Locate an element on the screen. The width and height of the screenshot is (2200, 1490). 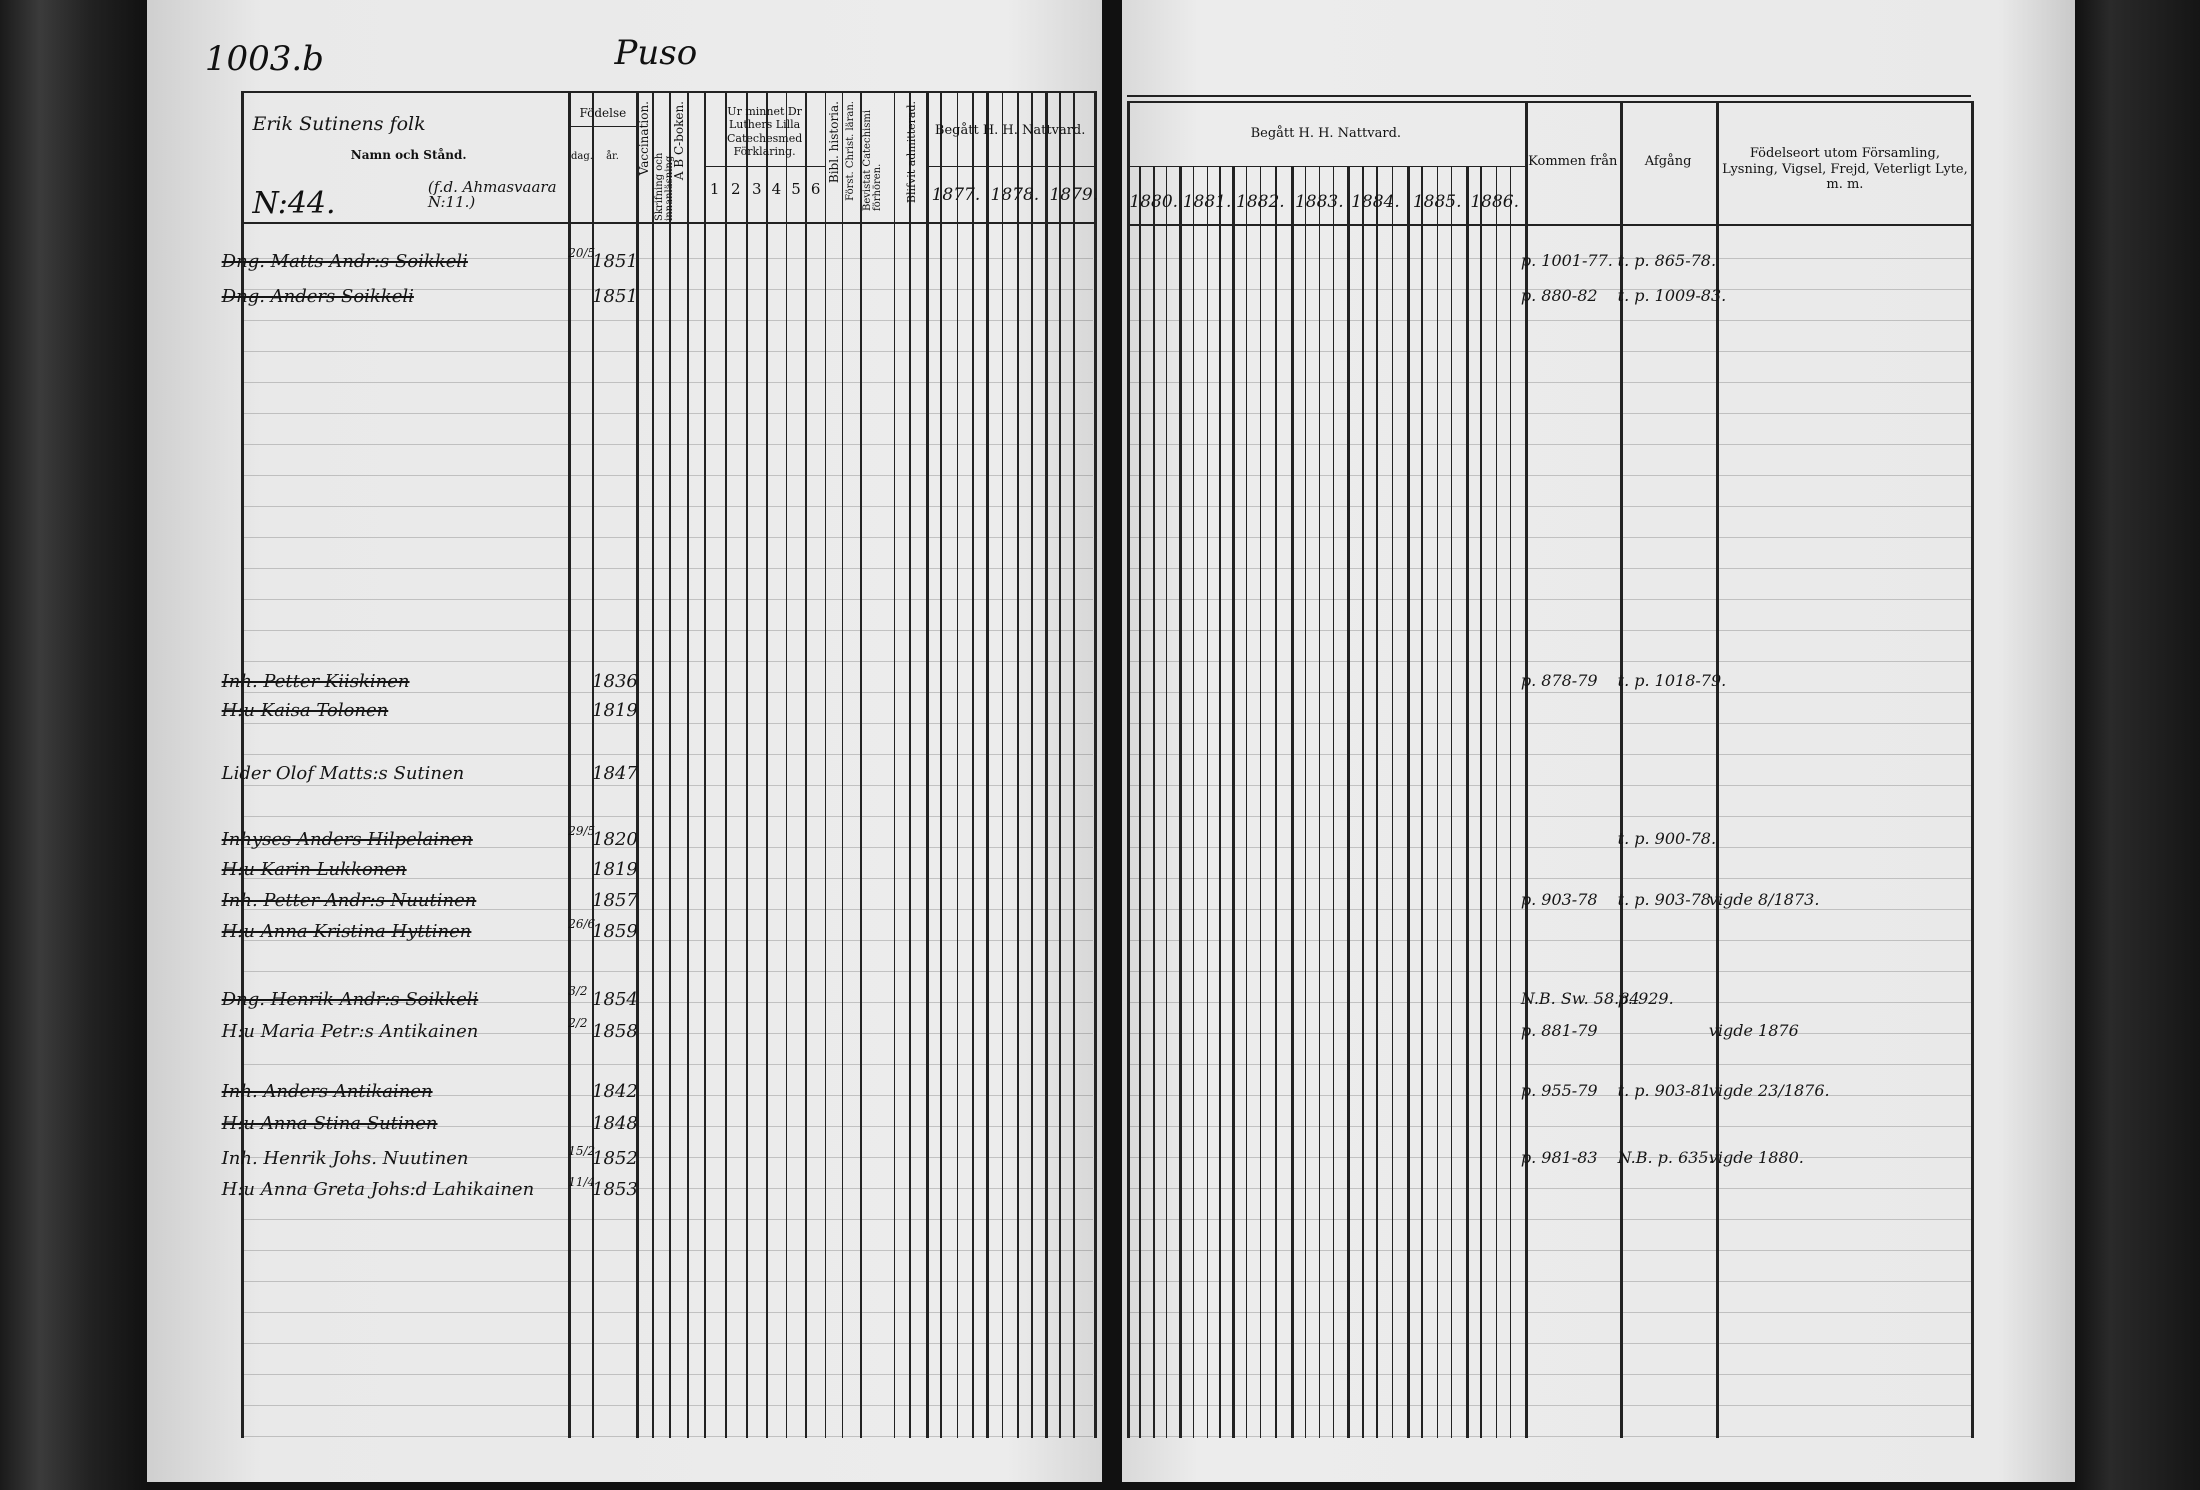
entry-name: Dng. Anders Soikkeli is located at coordinates (317, 296).